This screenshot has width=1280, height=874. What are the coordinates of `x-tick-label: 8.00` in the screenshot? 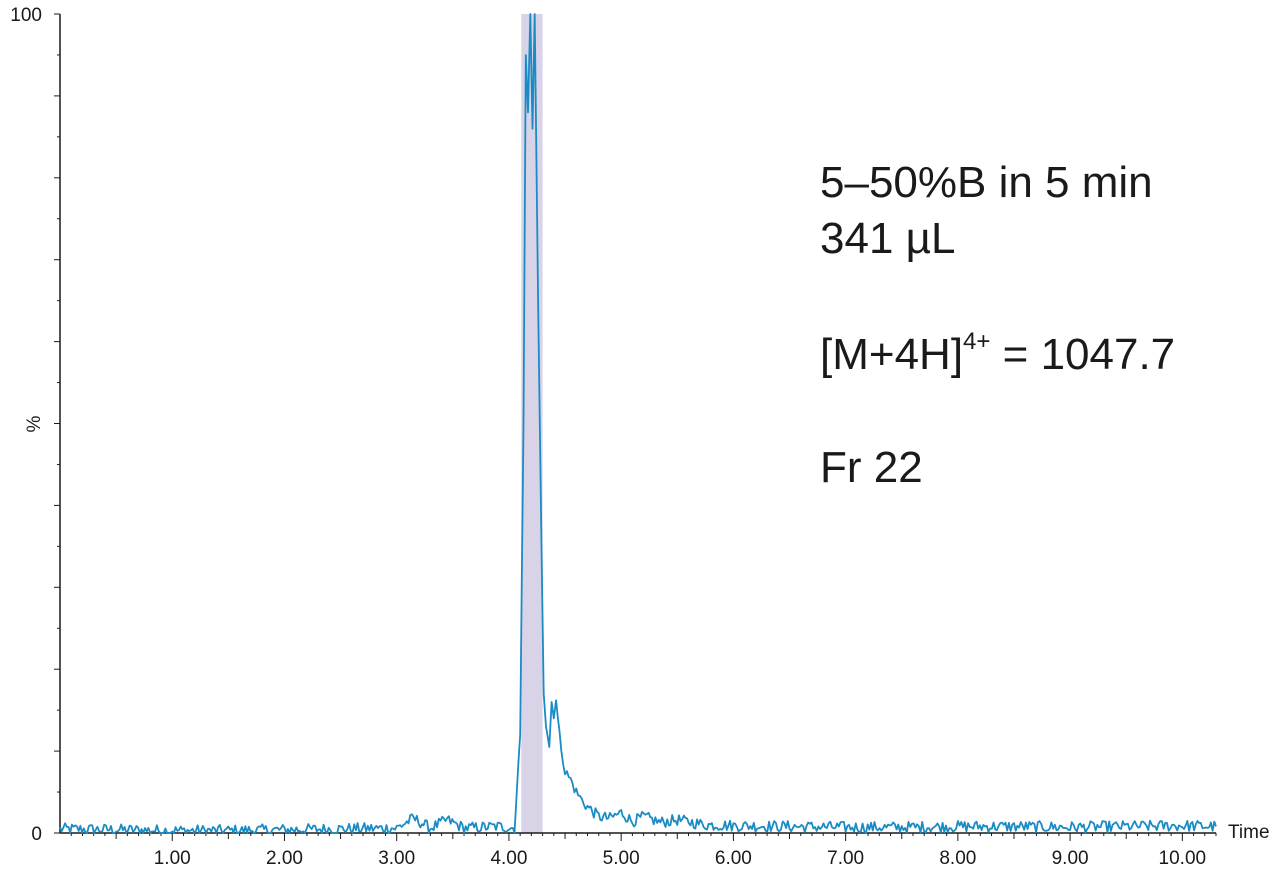 It's located at (957, 858).